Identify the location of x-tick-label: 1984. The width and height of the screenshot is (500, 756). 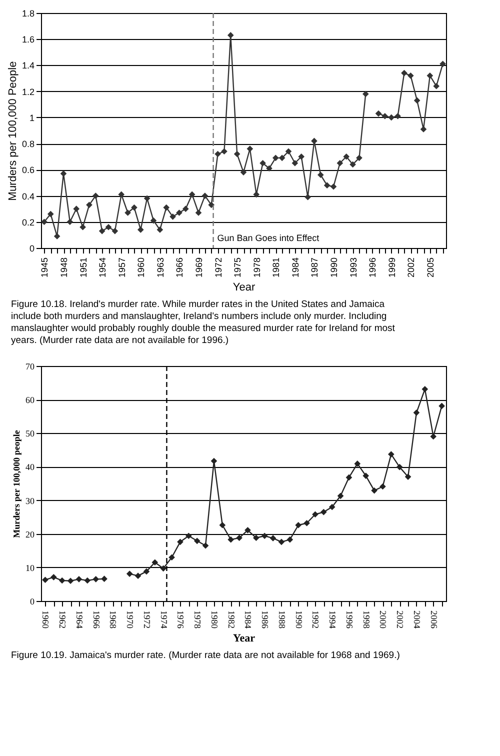
(295, 268).